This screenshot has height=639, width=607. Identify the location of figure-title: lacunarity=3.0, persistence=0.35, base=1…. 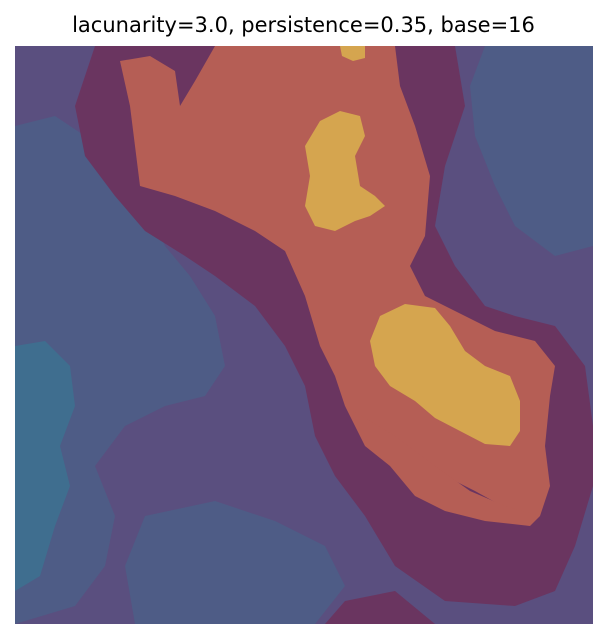
(303, 25).